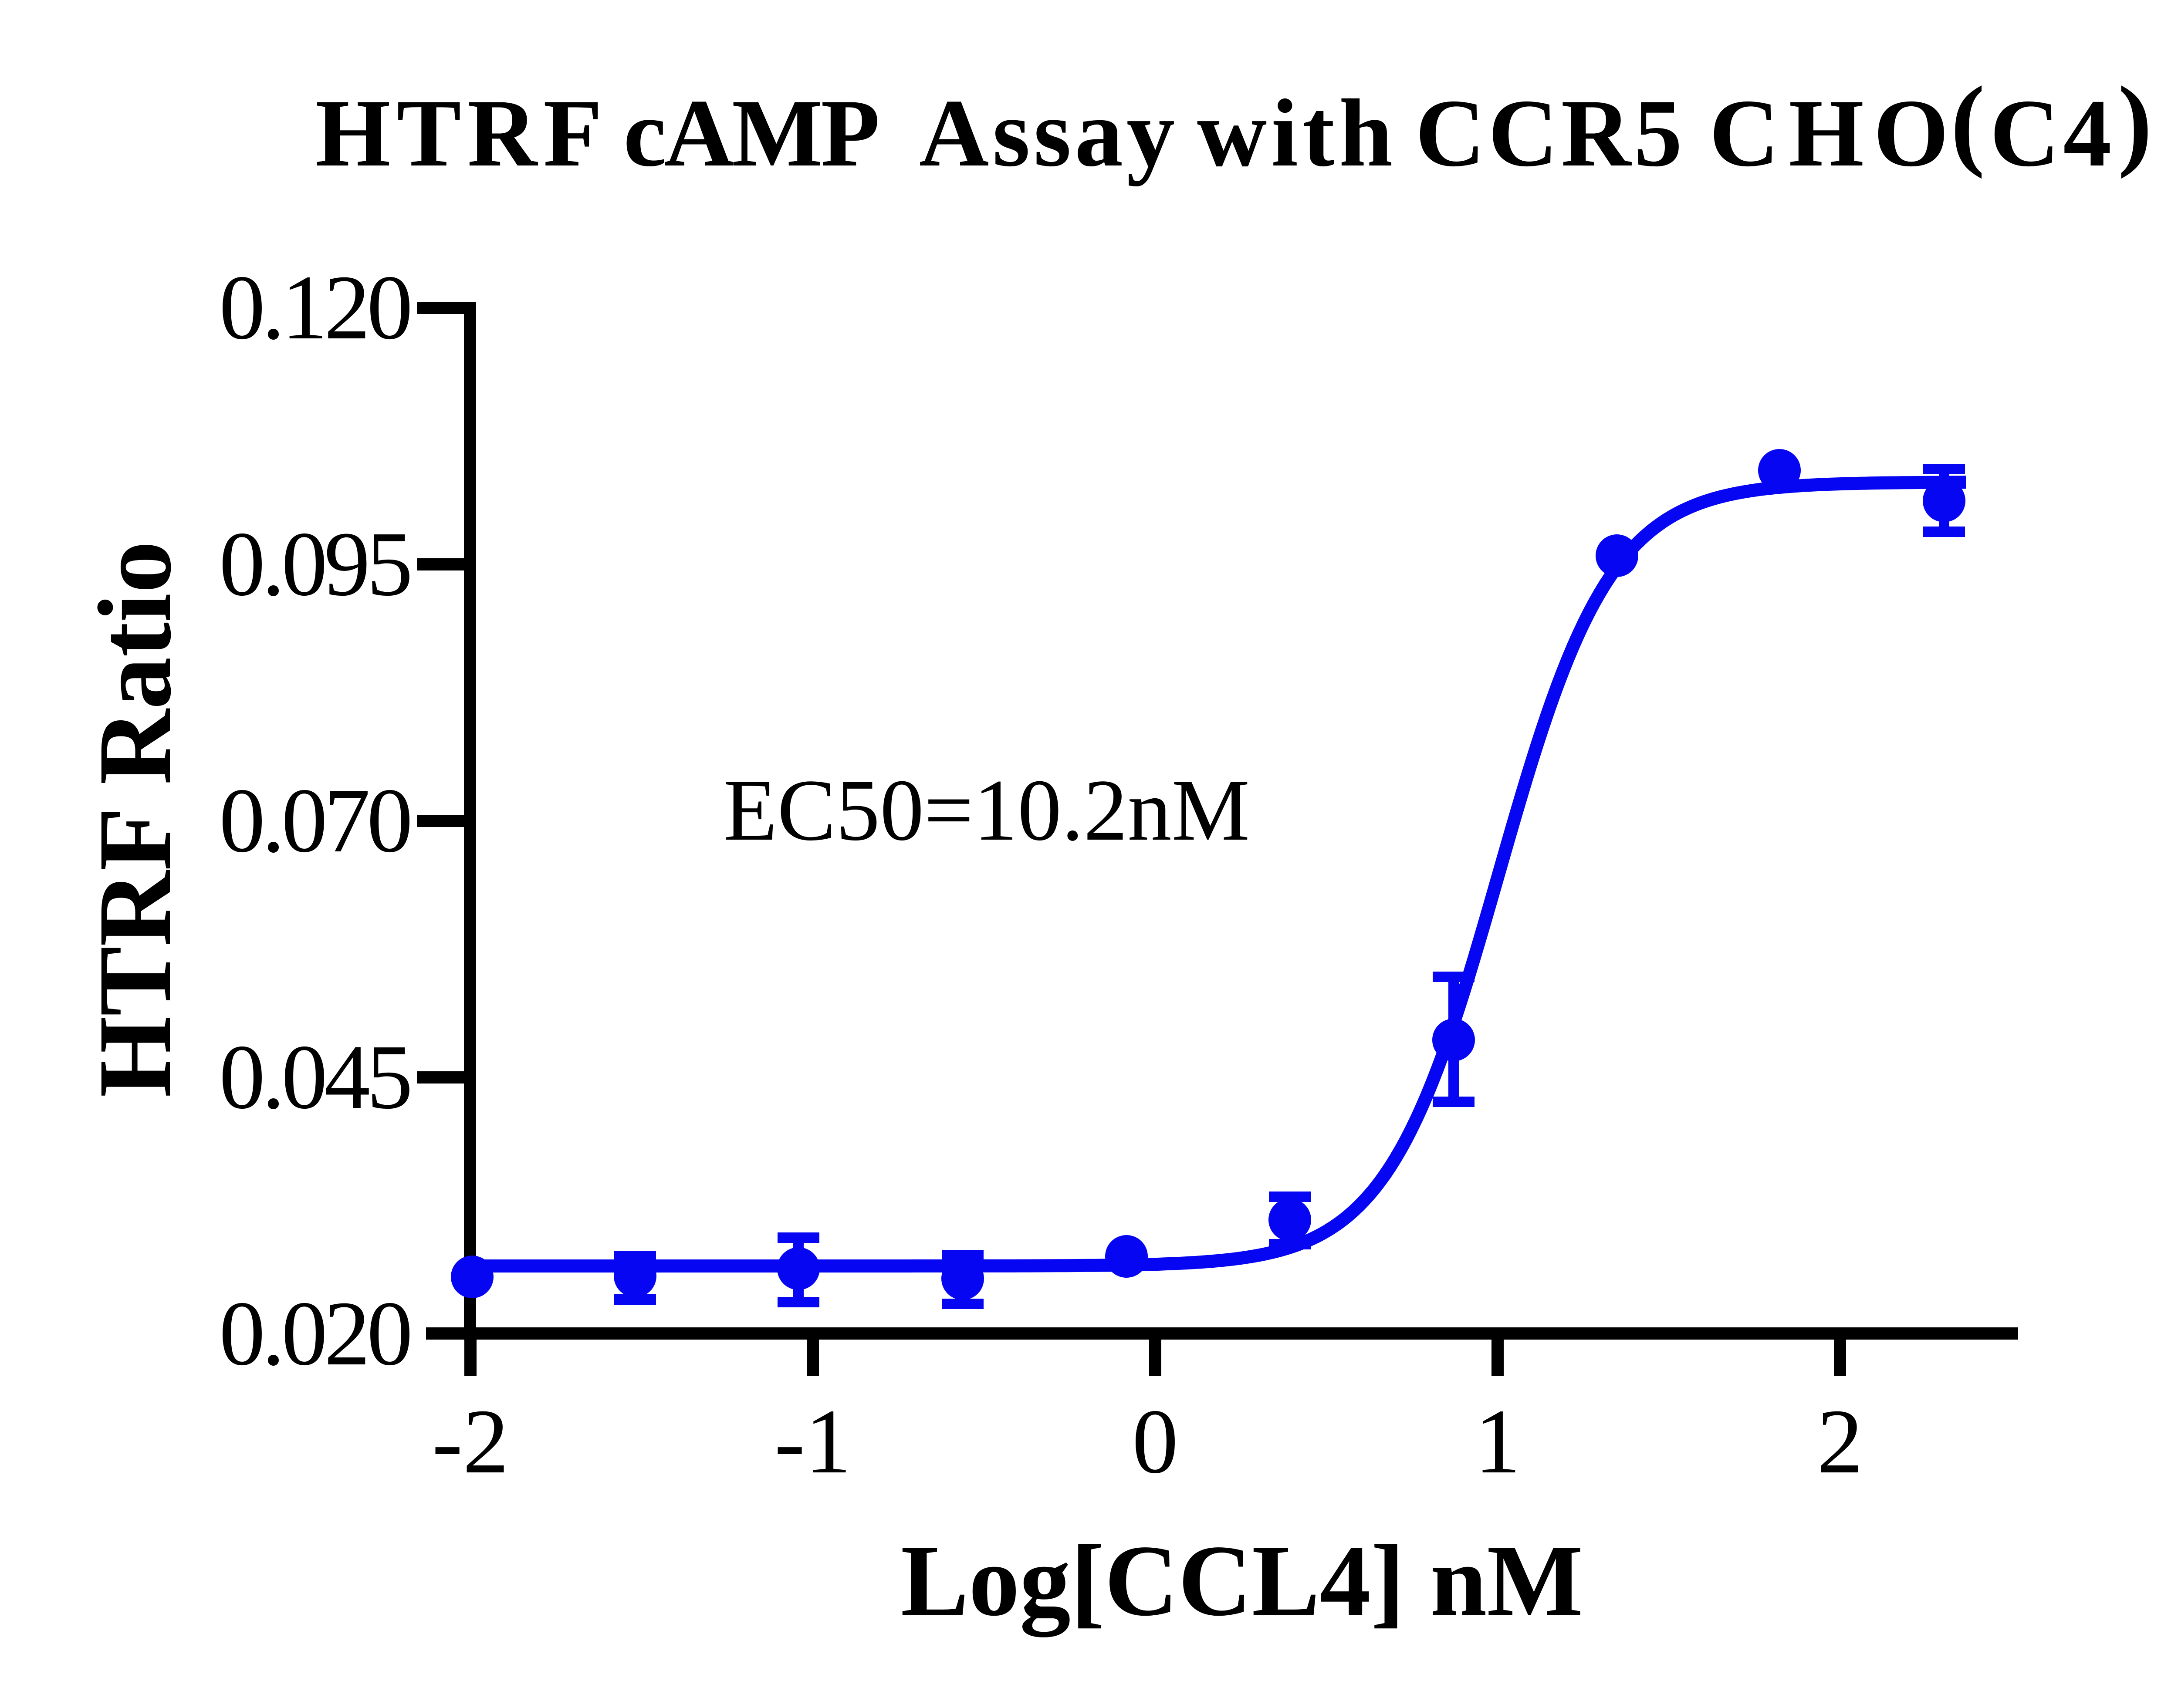 The image size is (2178, 1708). I want to click on svg-text: cAMP, so click(750, 133).